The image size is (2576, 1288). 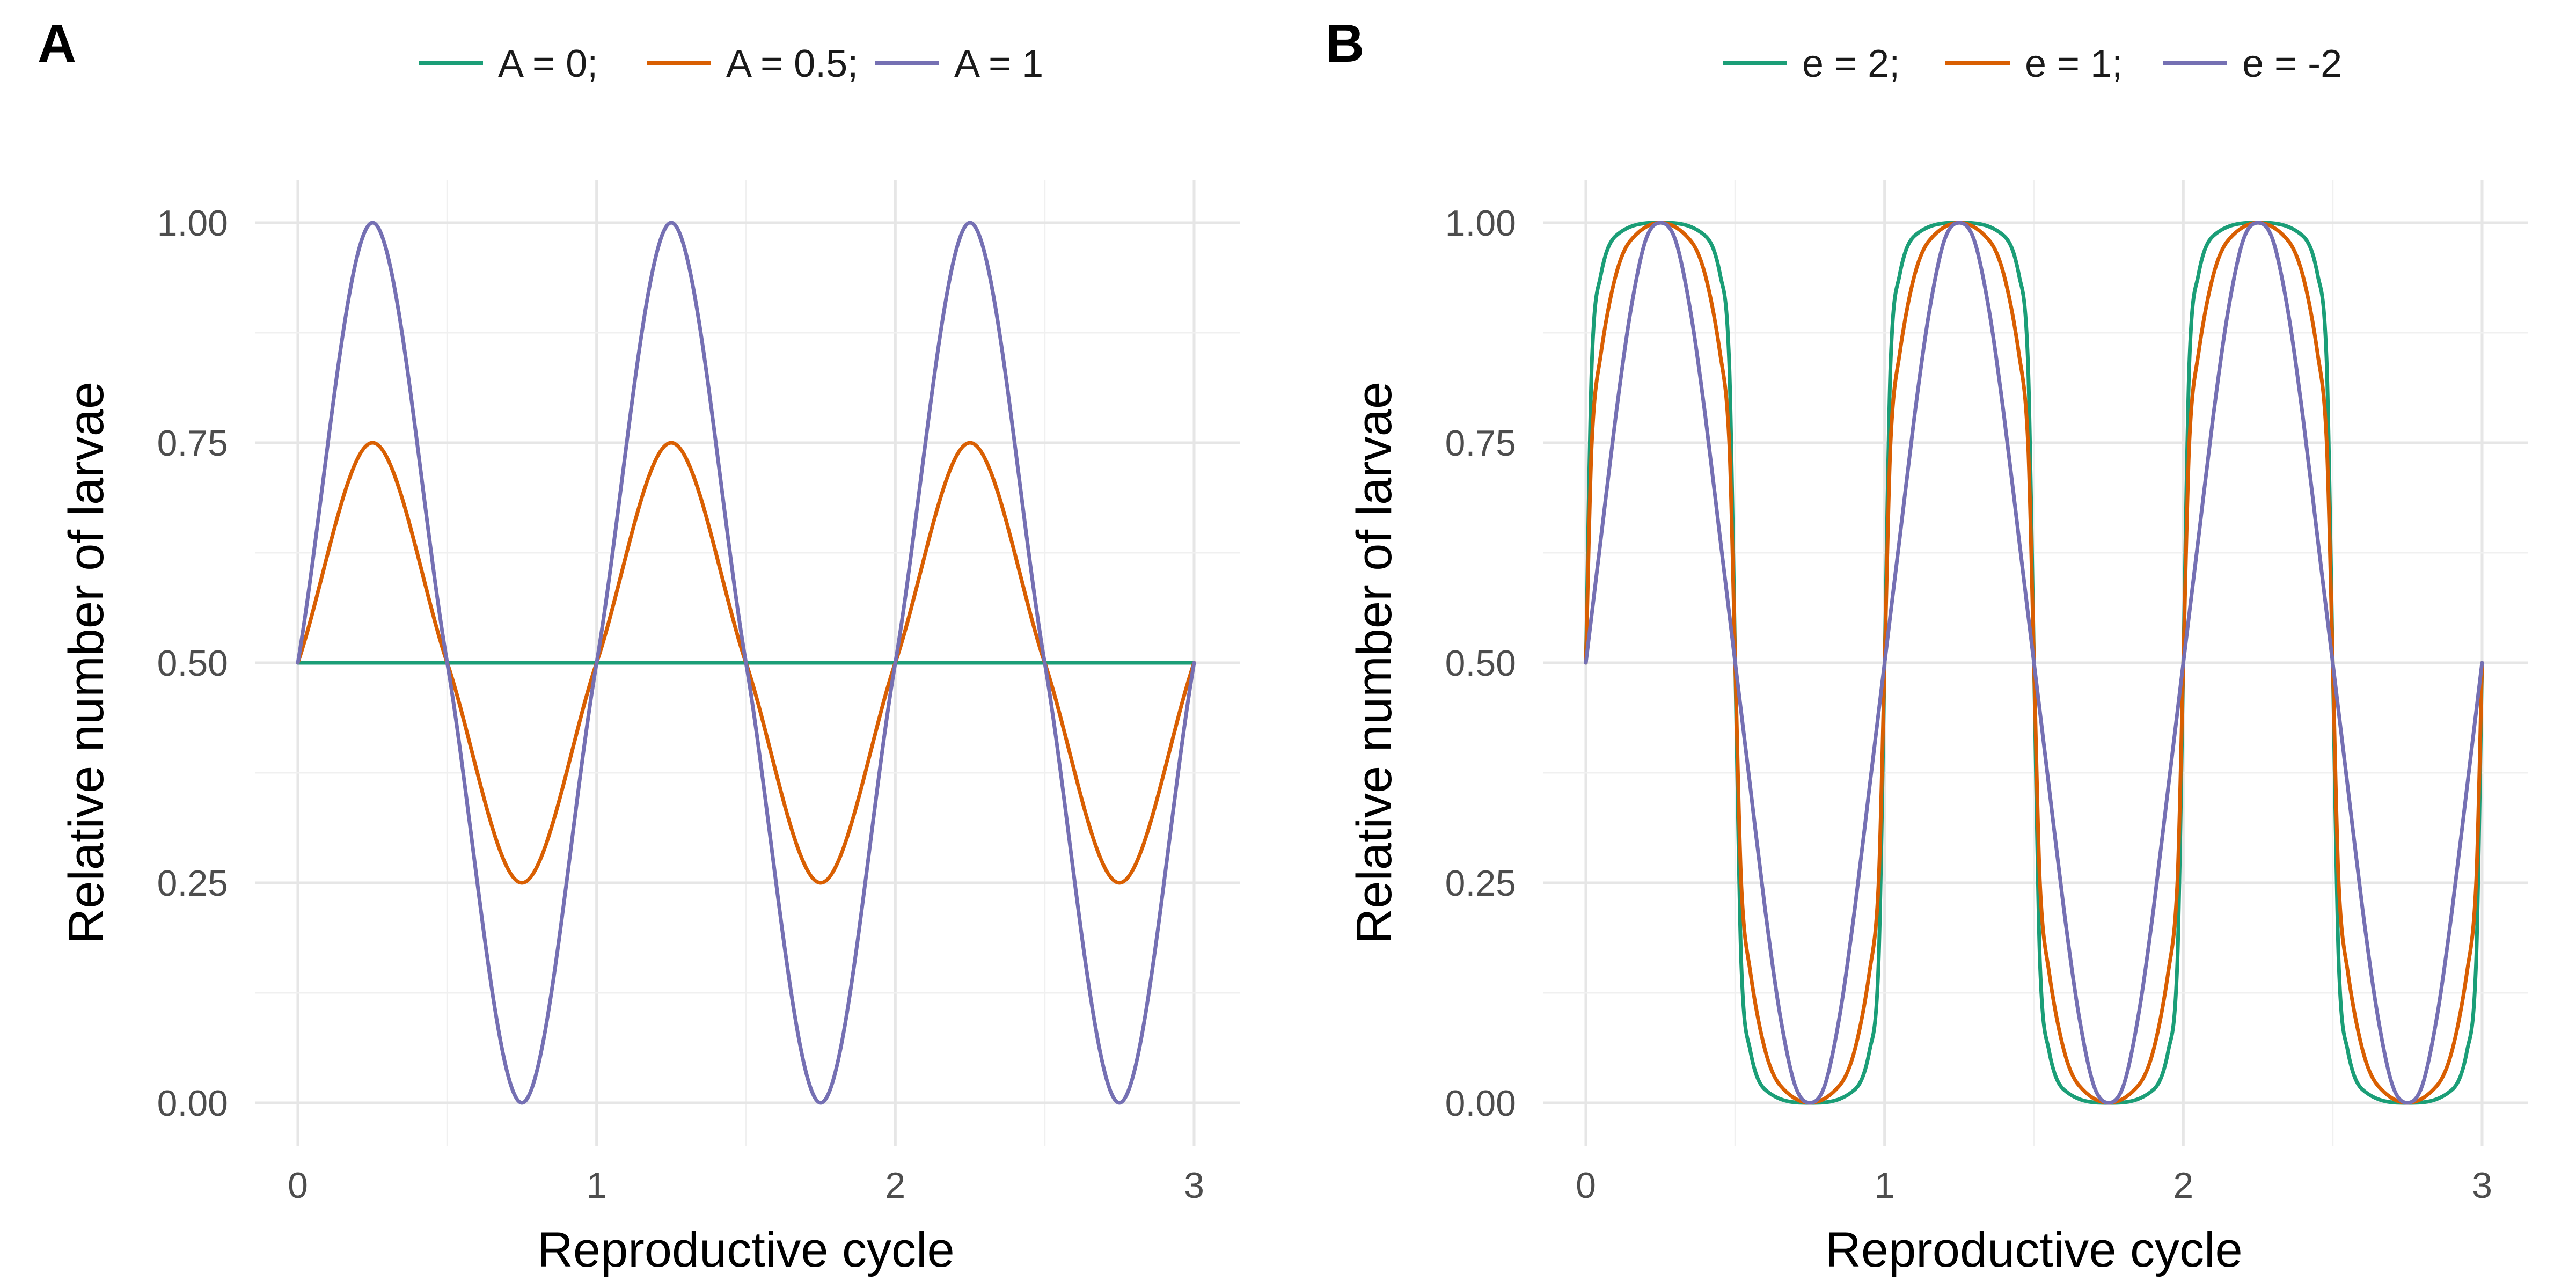 What do you see at coordinates (2292, 63) in the screenshot?
I see `legend-label-3: e = -2` at bounding box center [2292, 63].